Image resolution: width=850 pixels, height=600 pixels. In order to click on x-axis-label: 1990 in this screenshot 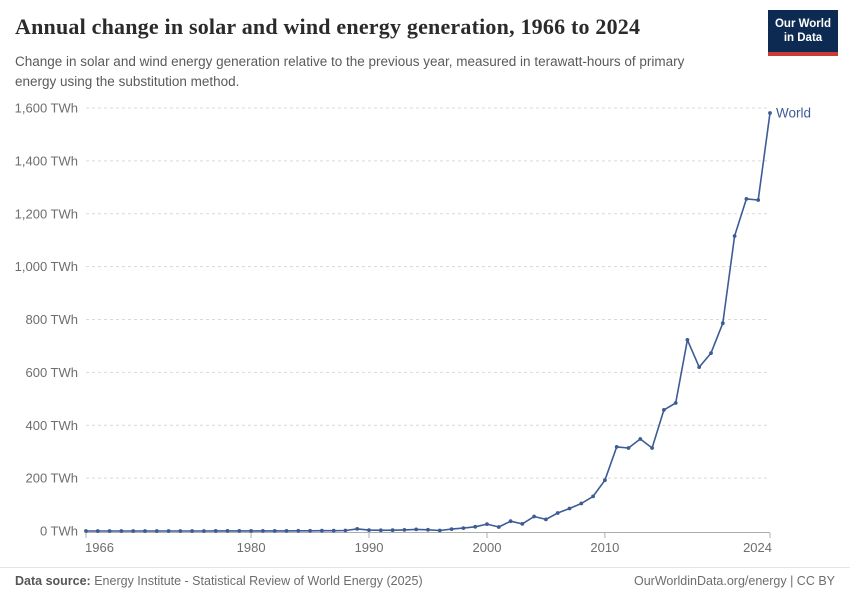, I will do `click(369, 547)`.